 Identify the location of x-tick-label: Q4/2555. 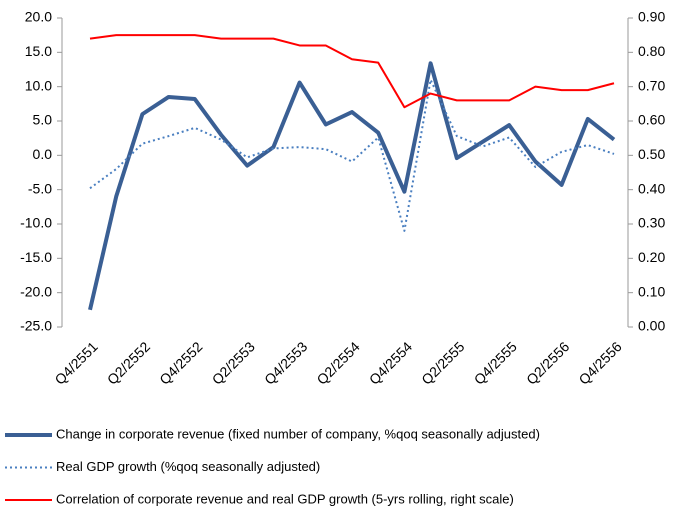
(495, 362).